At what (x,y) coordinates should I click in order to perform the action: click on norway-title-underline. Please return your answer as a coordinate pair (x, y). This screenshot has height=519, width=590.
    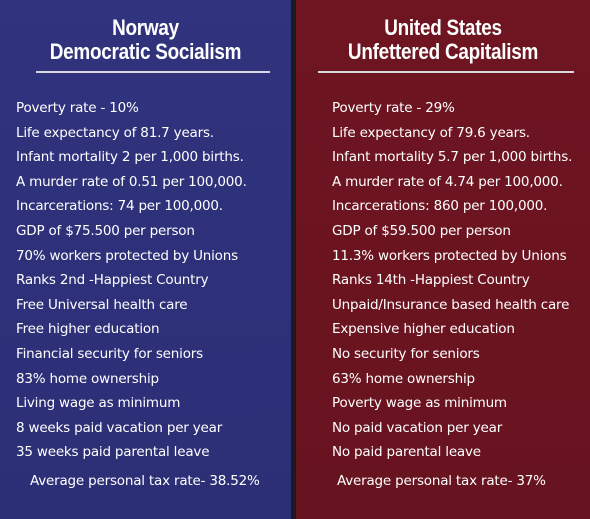
    Looking at the image, I should click on (153, 72).